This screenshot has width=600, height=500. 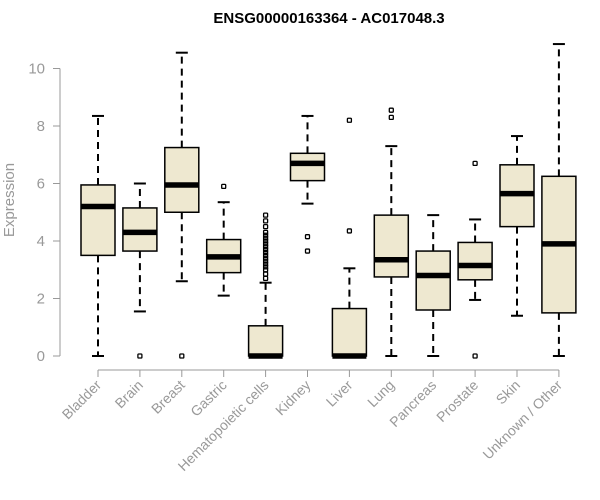 What do you see at coordinates (168, 397) in the screenshot?
I see `x-tick-label: Breast` at bounding box center [168, 397].